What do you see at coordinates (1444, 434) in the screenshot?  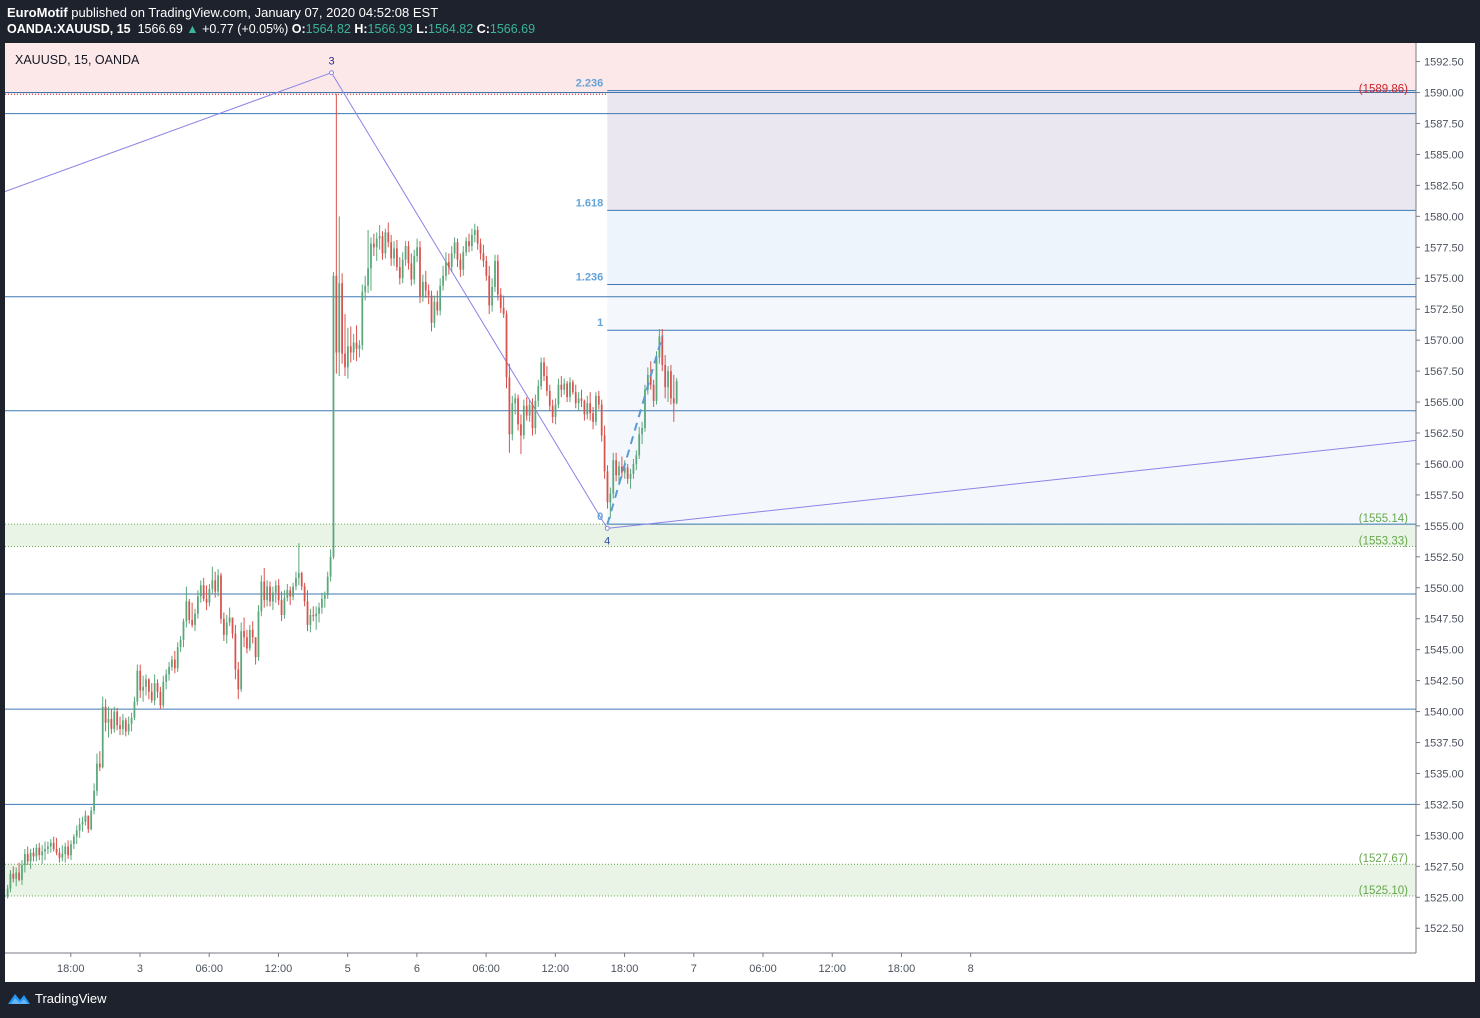 I see `price-tick-label: 1562.50` at bounding box center [1444, 434].